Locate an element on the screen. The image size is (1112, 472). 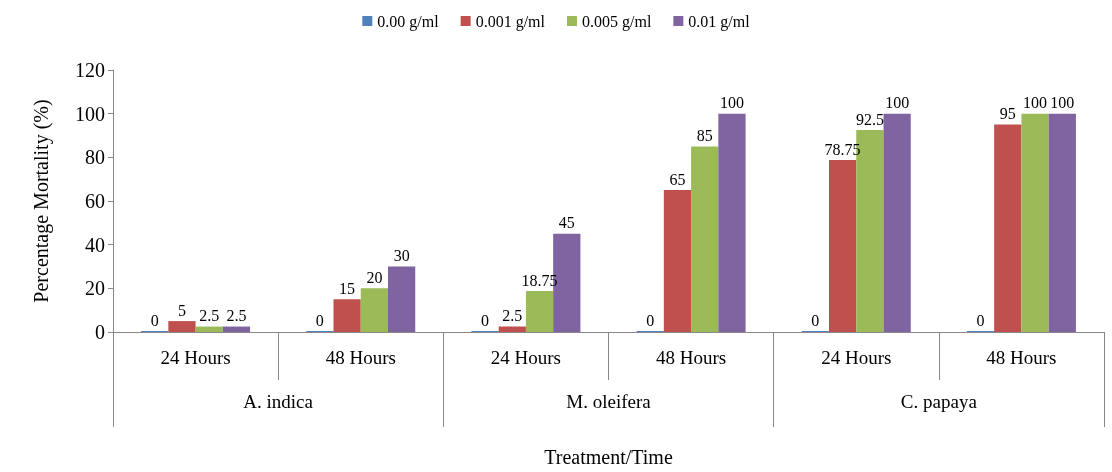
text: M. oleifera is located at coordinates (609, 401).